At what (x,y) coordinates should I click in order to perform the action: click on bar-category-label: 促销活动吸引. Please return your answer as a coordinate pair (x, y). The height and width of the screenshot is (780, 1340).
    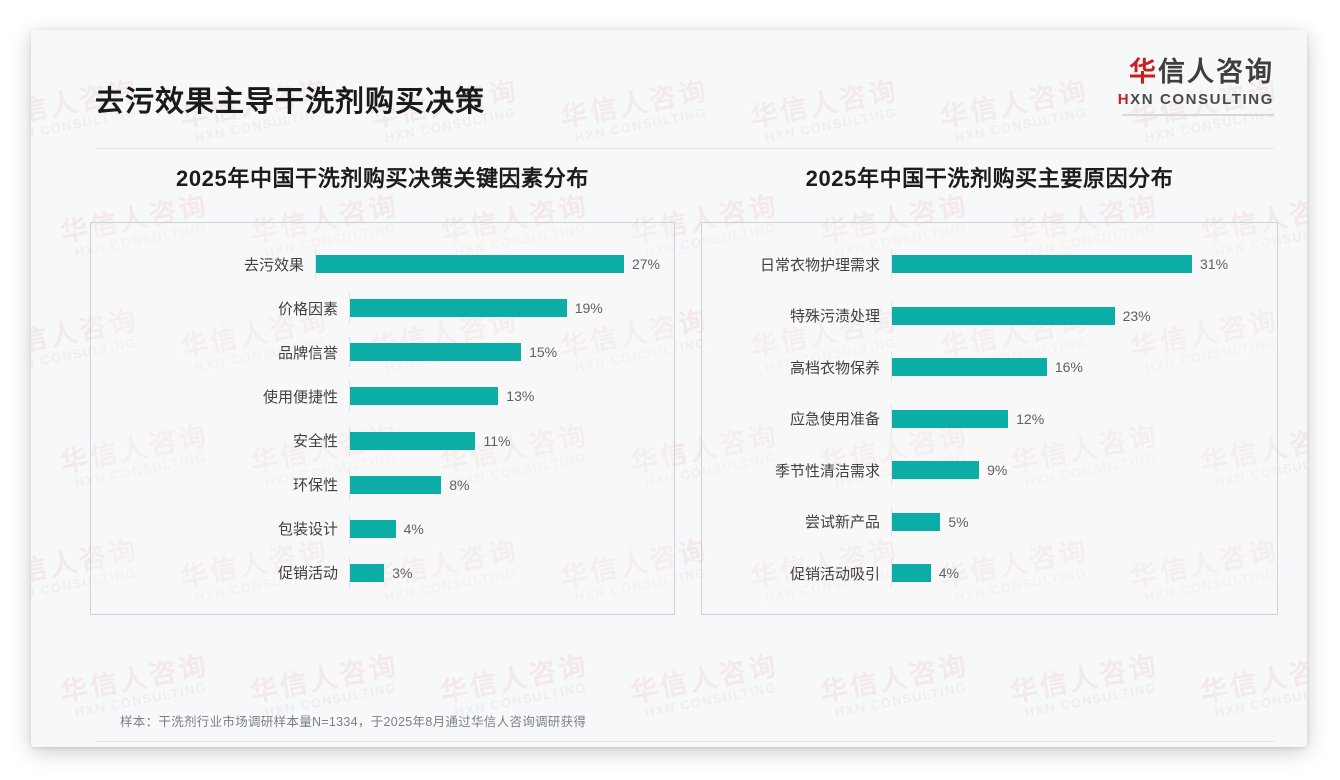
    Looking at the image, I should click on (834, 574).